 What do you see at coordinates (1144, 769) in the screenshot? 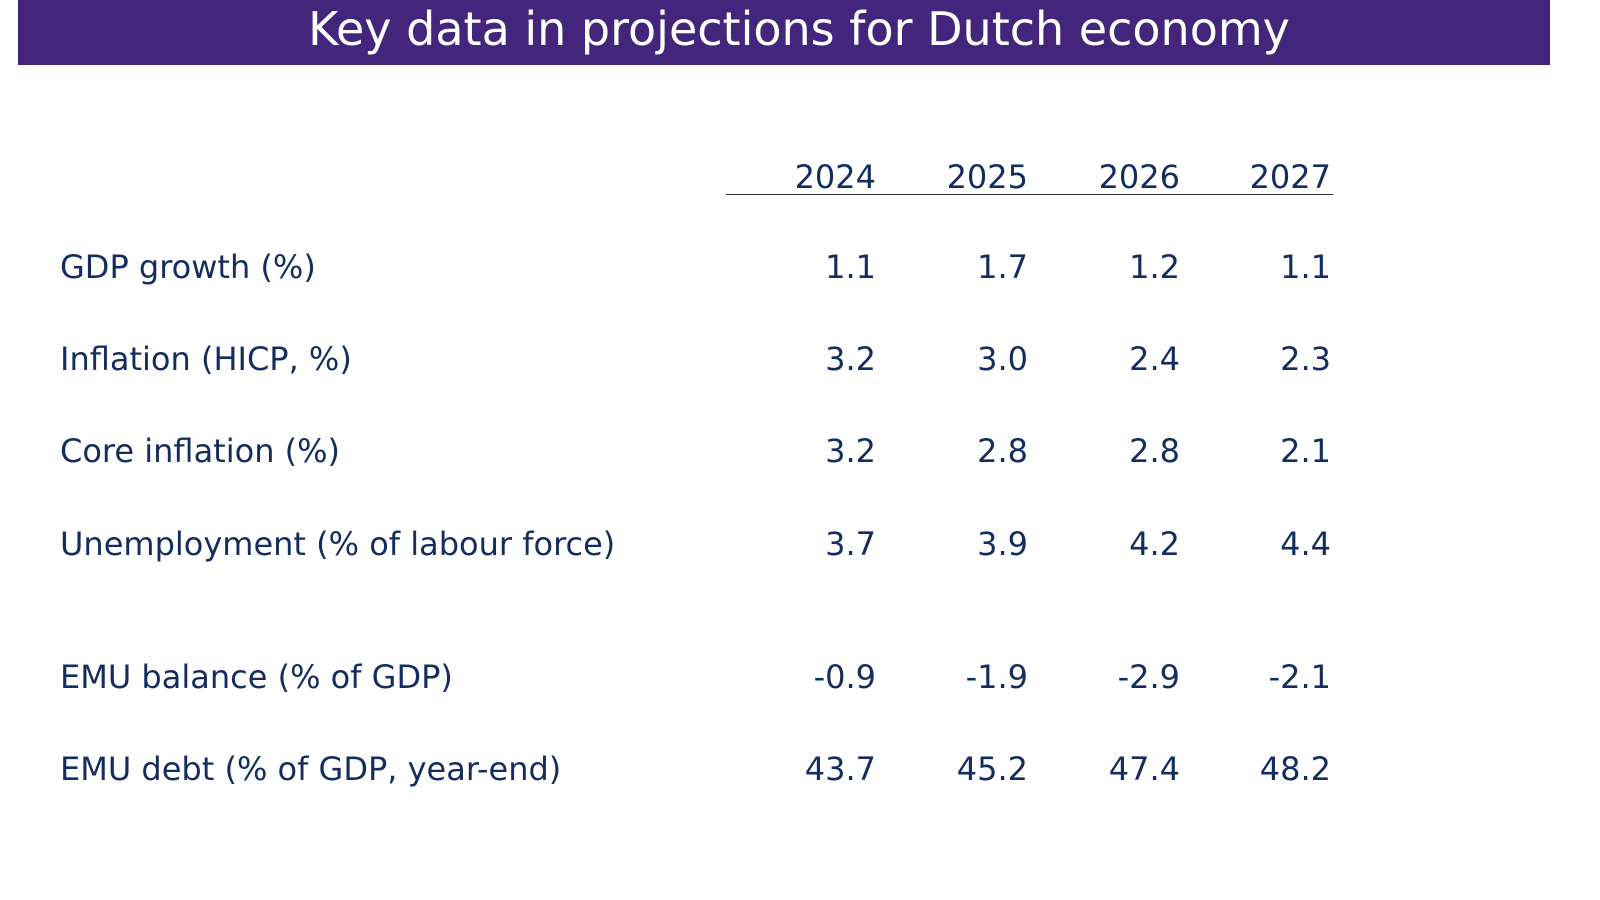
I see `table-cell: 47.4` at bounding box center [1144, 769].